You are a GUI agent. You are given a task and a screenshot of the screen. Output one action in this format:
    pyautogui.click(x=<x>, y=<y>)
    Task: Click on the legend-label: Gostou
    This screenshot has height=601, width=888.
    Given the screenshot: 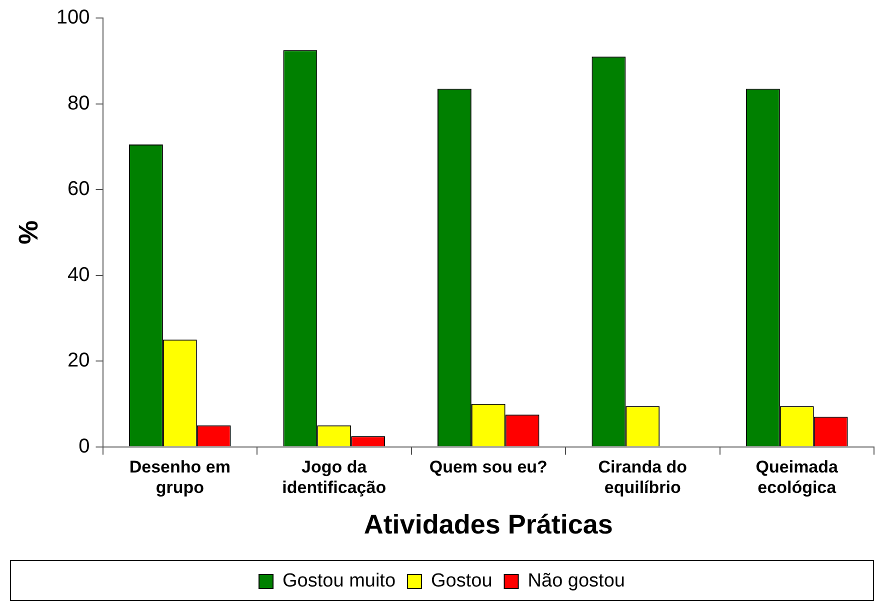 What is the action you would take?
    pyautogui.click(x=461, y=581)
    